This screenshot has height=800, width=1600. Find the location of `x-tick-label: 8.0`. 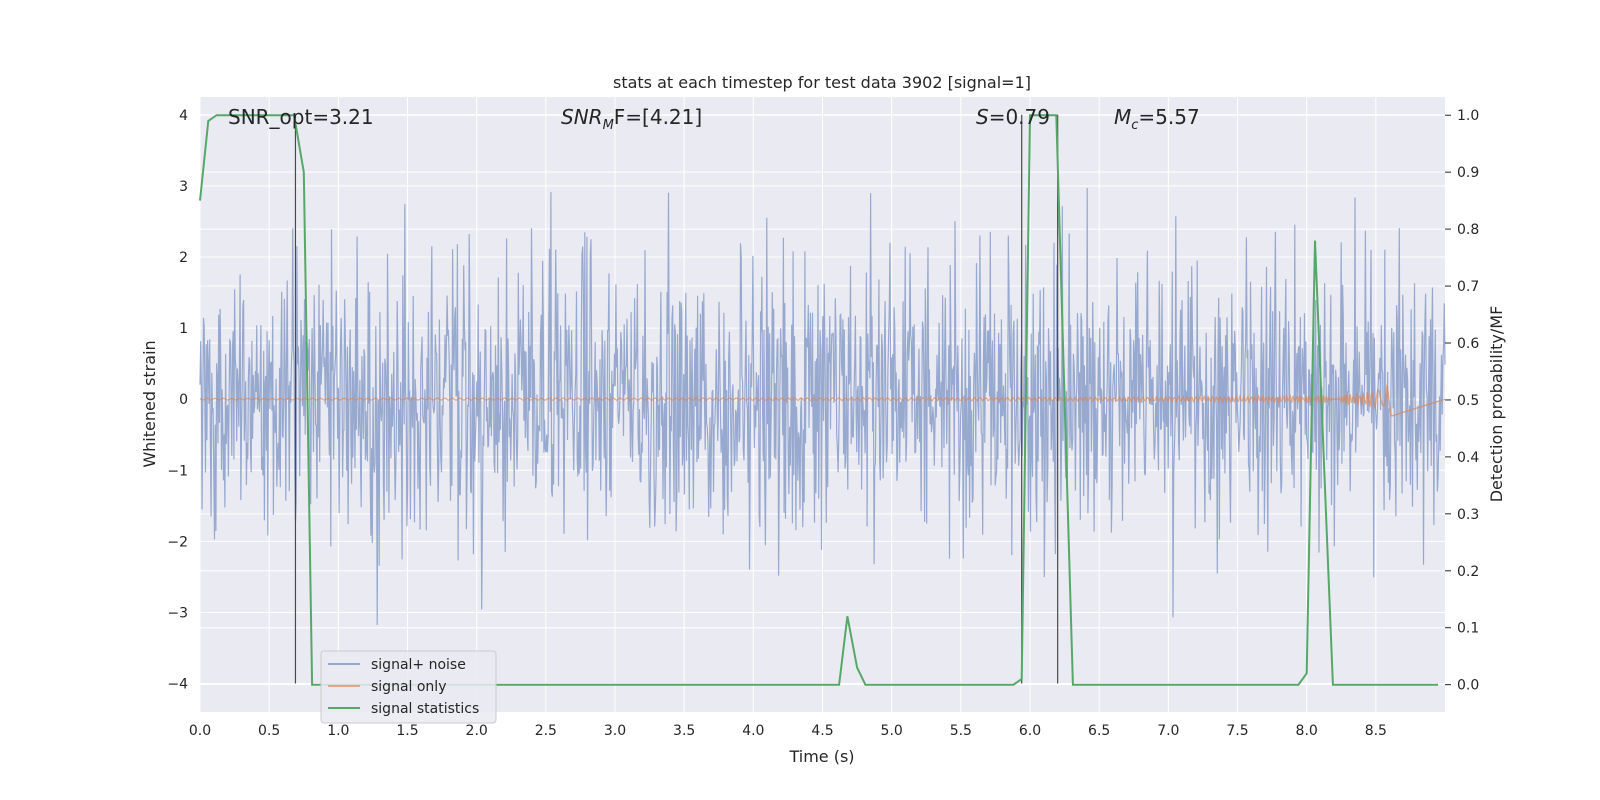

x-tick-label: 8.0 is located at coordinates (1307, 731).